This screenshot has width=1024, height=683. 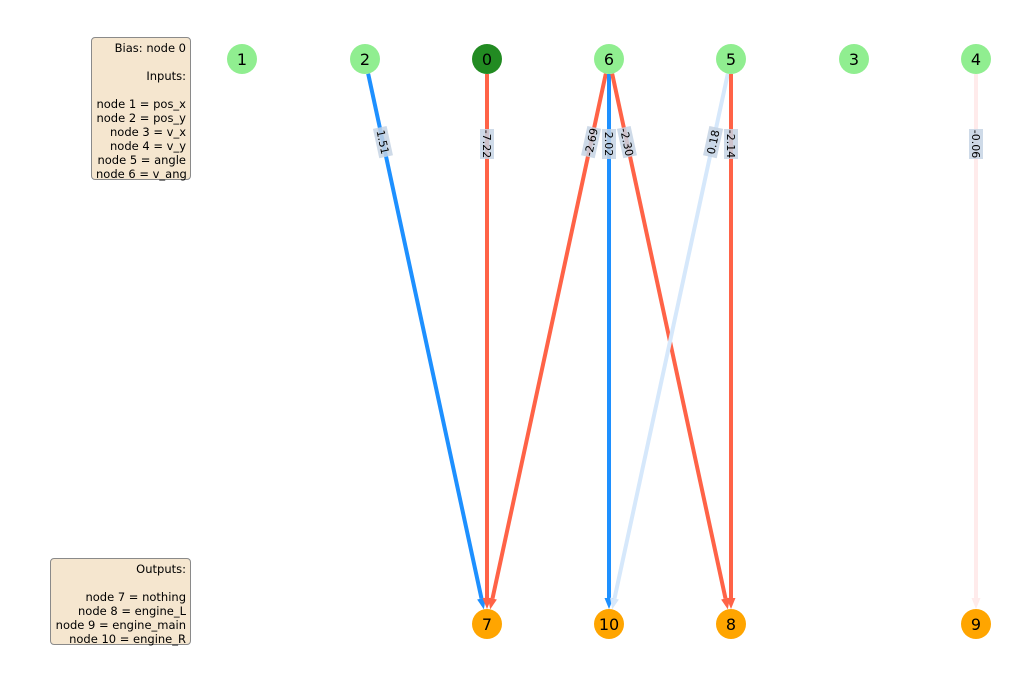 I want to click on node-7-circle, so click(x=487, y=624).